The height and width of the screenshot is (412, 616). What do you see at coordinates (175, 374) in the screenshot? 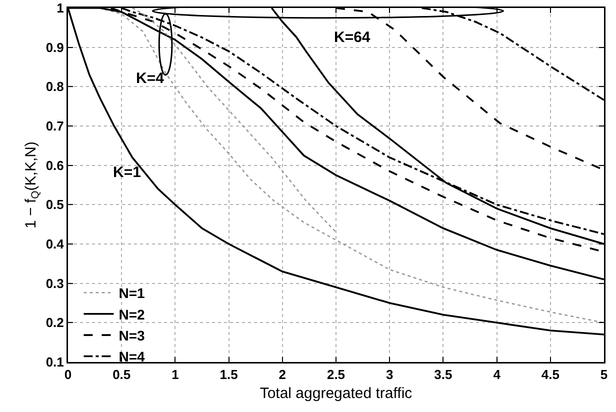
I see `x-tick-label: 1` at bounding box center [175, 374].